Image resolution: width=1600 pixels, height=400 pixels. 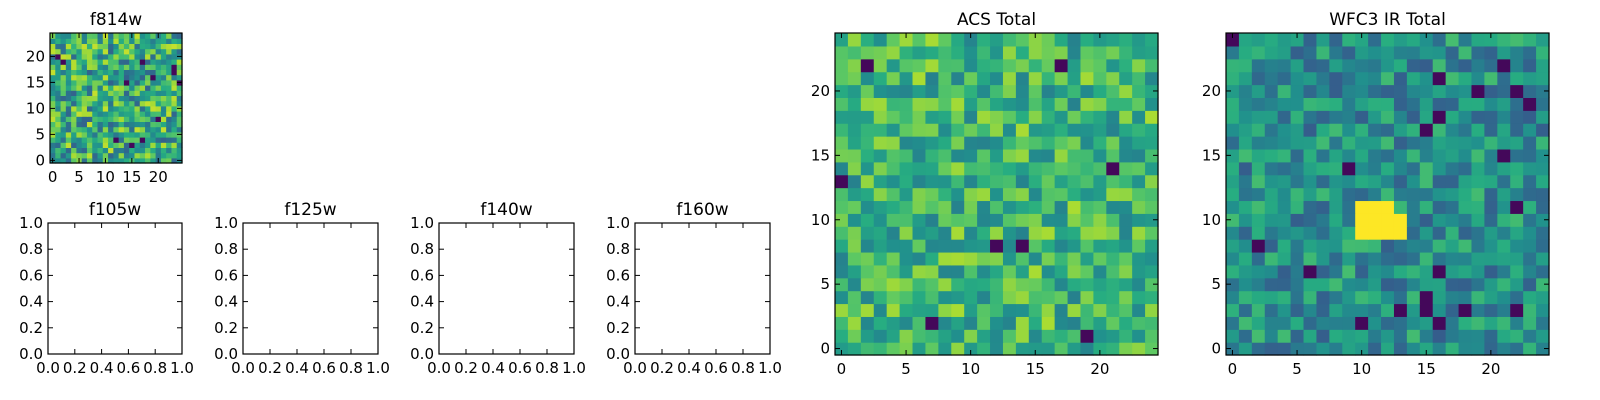 What do you see at coordinates (820, 220) in the screenshot?
I see `y-tick-label: 10` at bounding box center [820, 220].